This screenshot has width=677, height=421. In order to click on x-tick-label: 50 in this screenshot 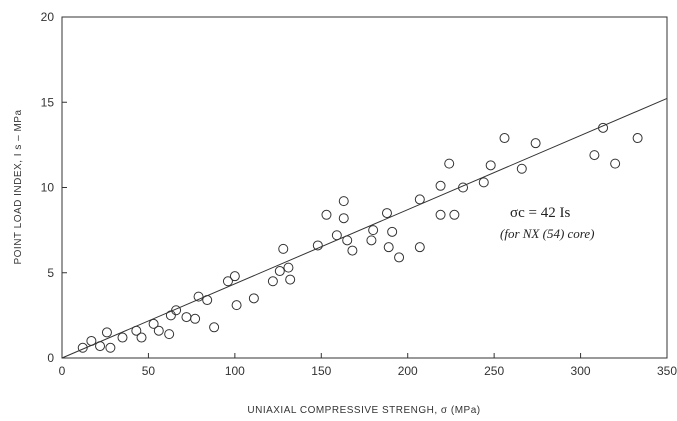, I will do `click(149, 371)`.